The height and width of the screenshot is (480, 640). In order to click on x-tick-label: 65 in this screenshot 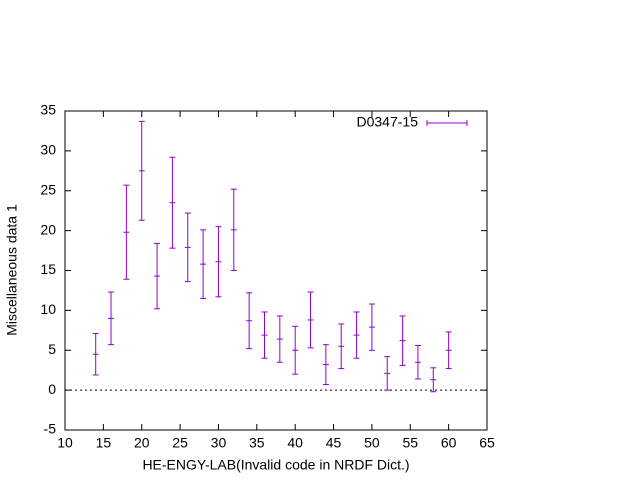, I will do `click(487, 443)`.